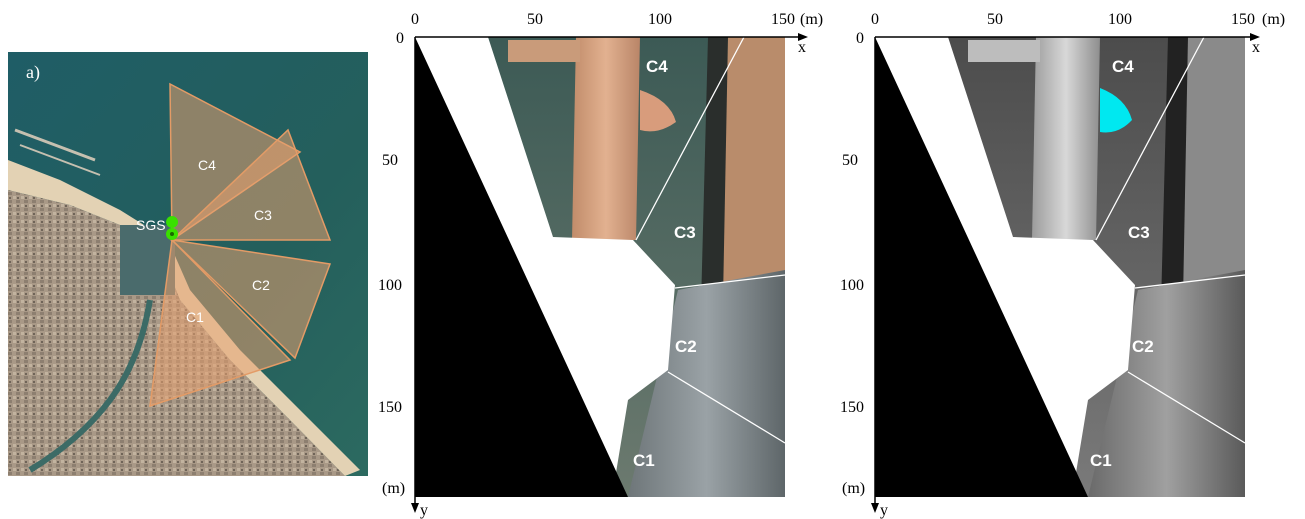  Describe the element at coordinates (1116, 110) in the screenshot. I see `highlighted-feature` at that location.